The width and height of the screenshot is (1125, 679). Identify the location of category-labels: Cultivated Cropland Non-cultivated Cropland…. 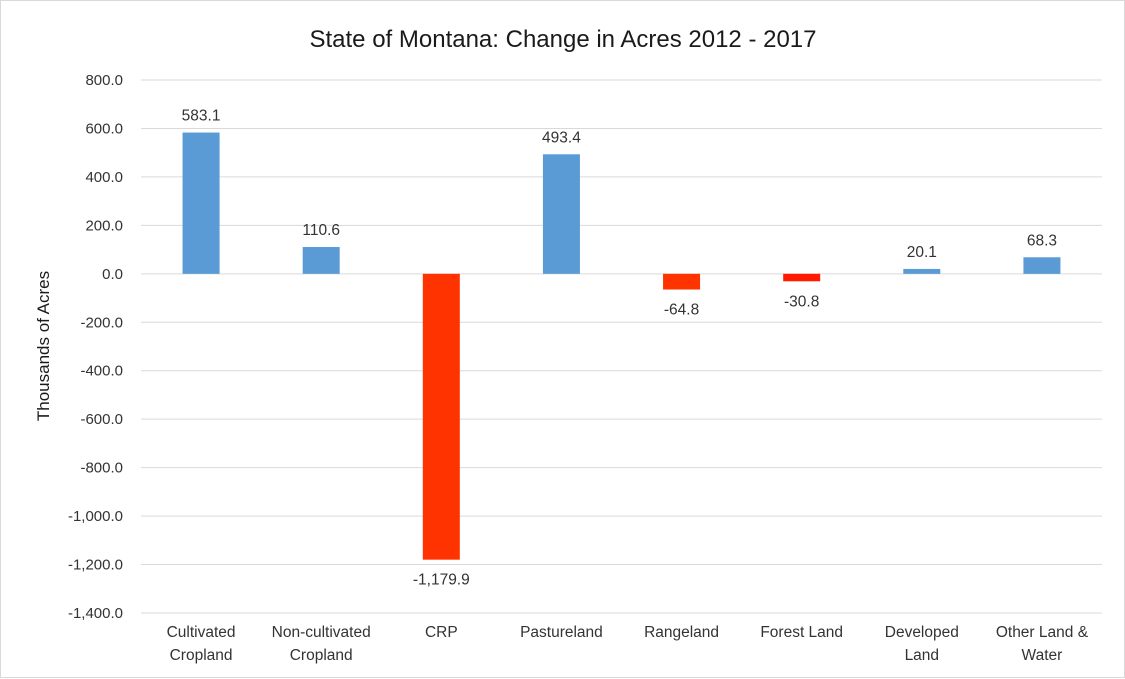
(628, 644).